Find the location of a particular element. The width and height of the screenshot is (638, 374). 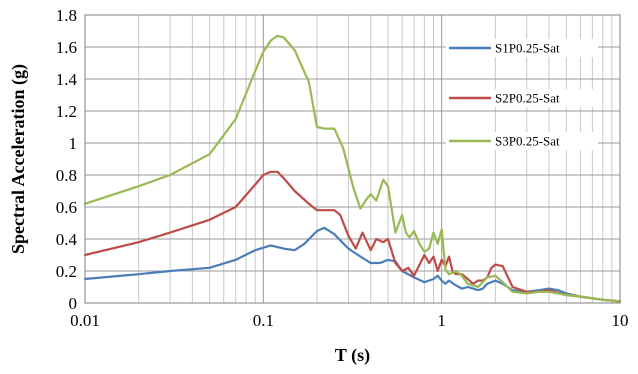

x-tick-label: 0.1 is located at coordinates (263, 320).